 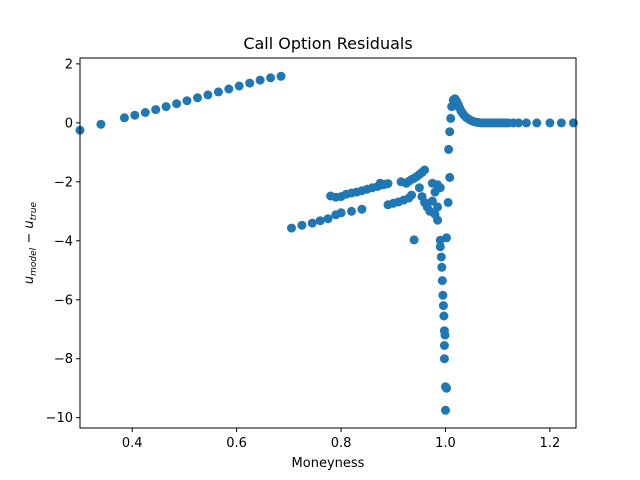 I want to click on y-tick-label: 2, so click(x=69, y=64).